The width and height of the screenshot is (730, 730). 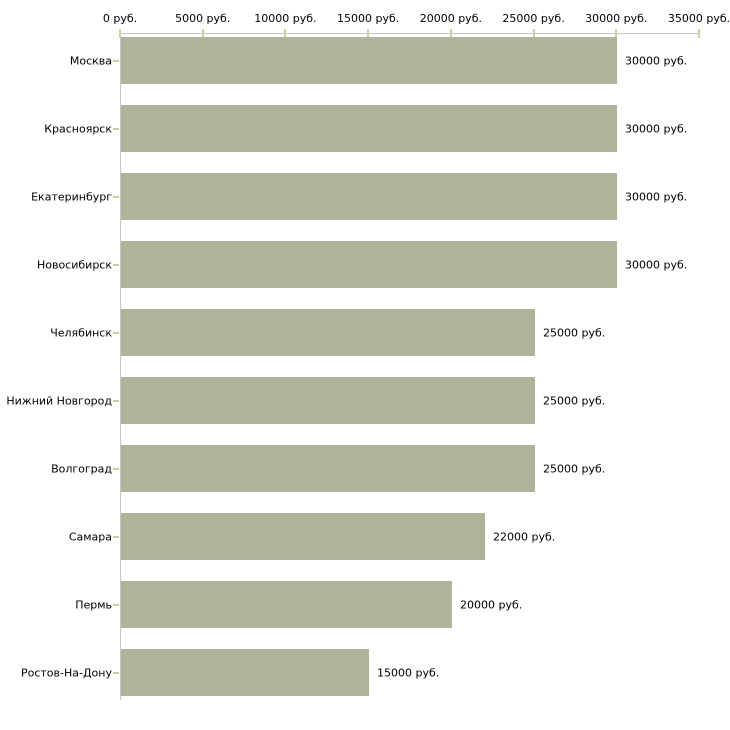 I want to click on category-label: Нижний Новгород, so click(x=59, y=400).